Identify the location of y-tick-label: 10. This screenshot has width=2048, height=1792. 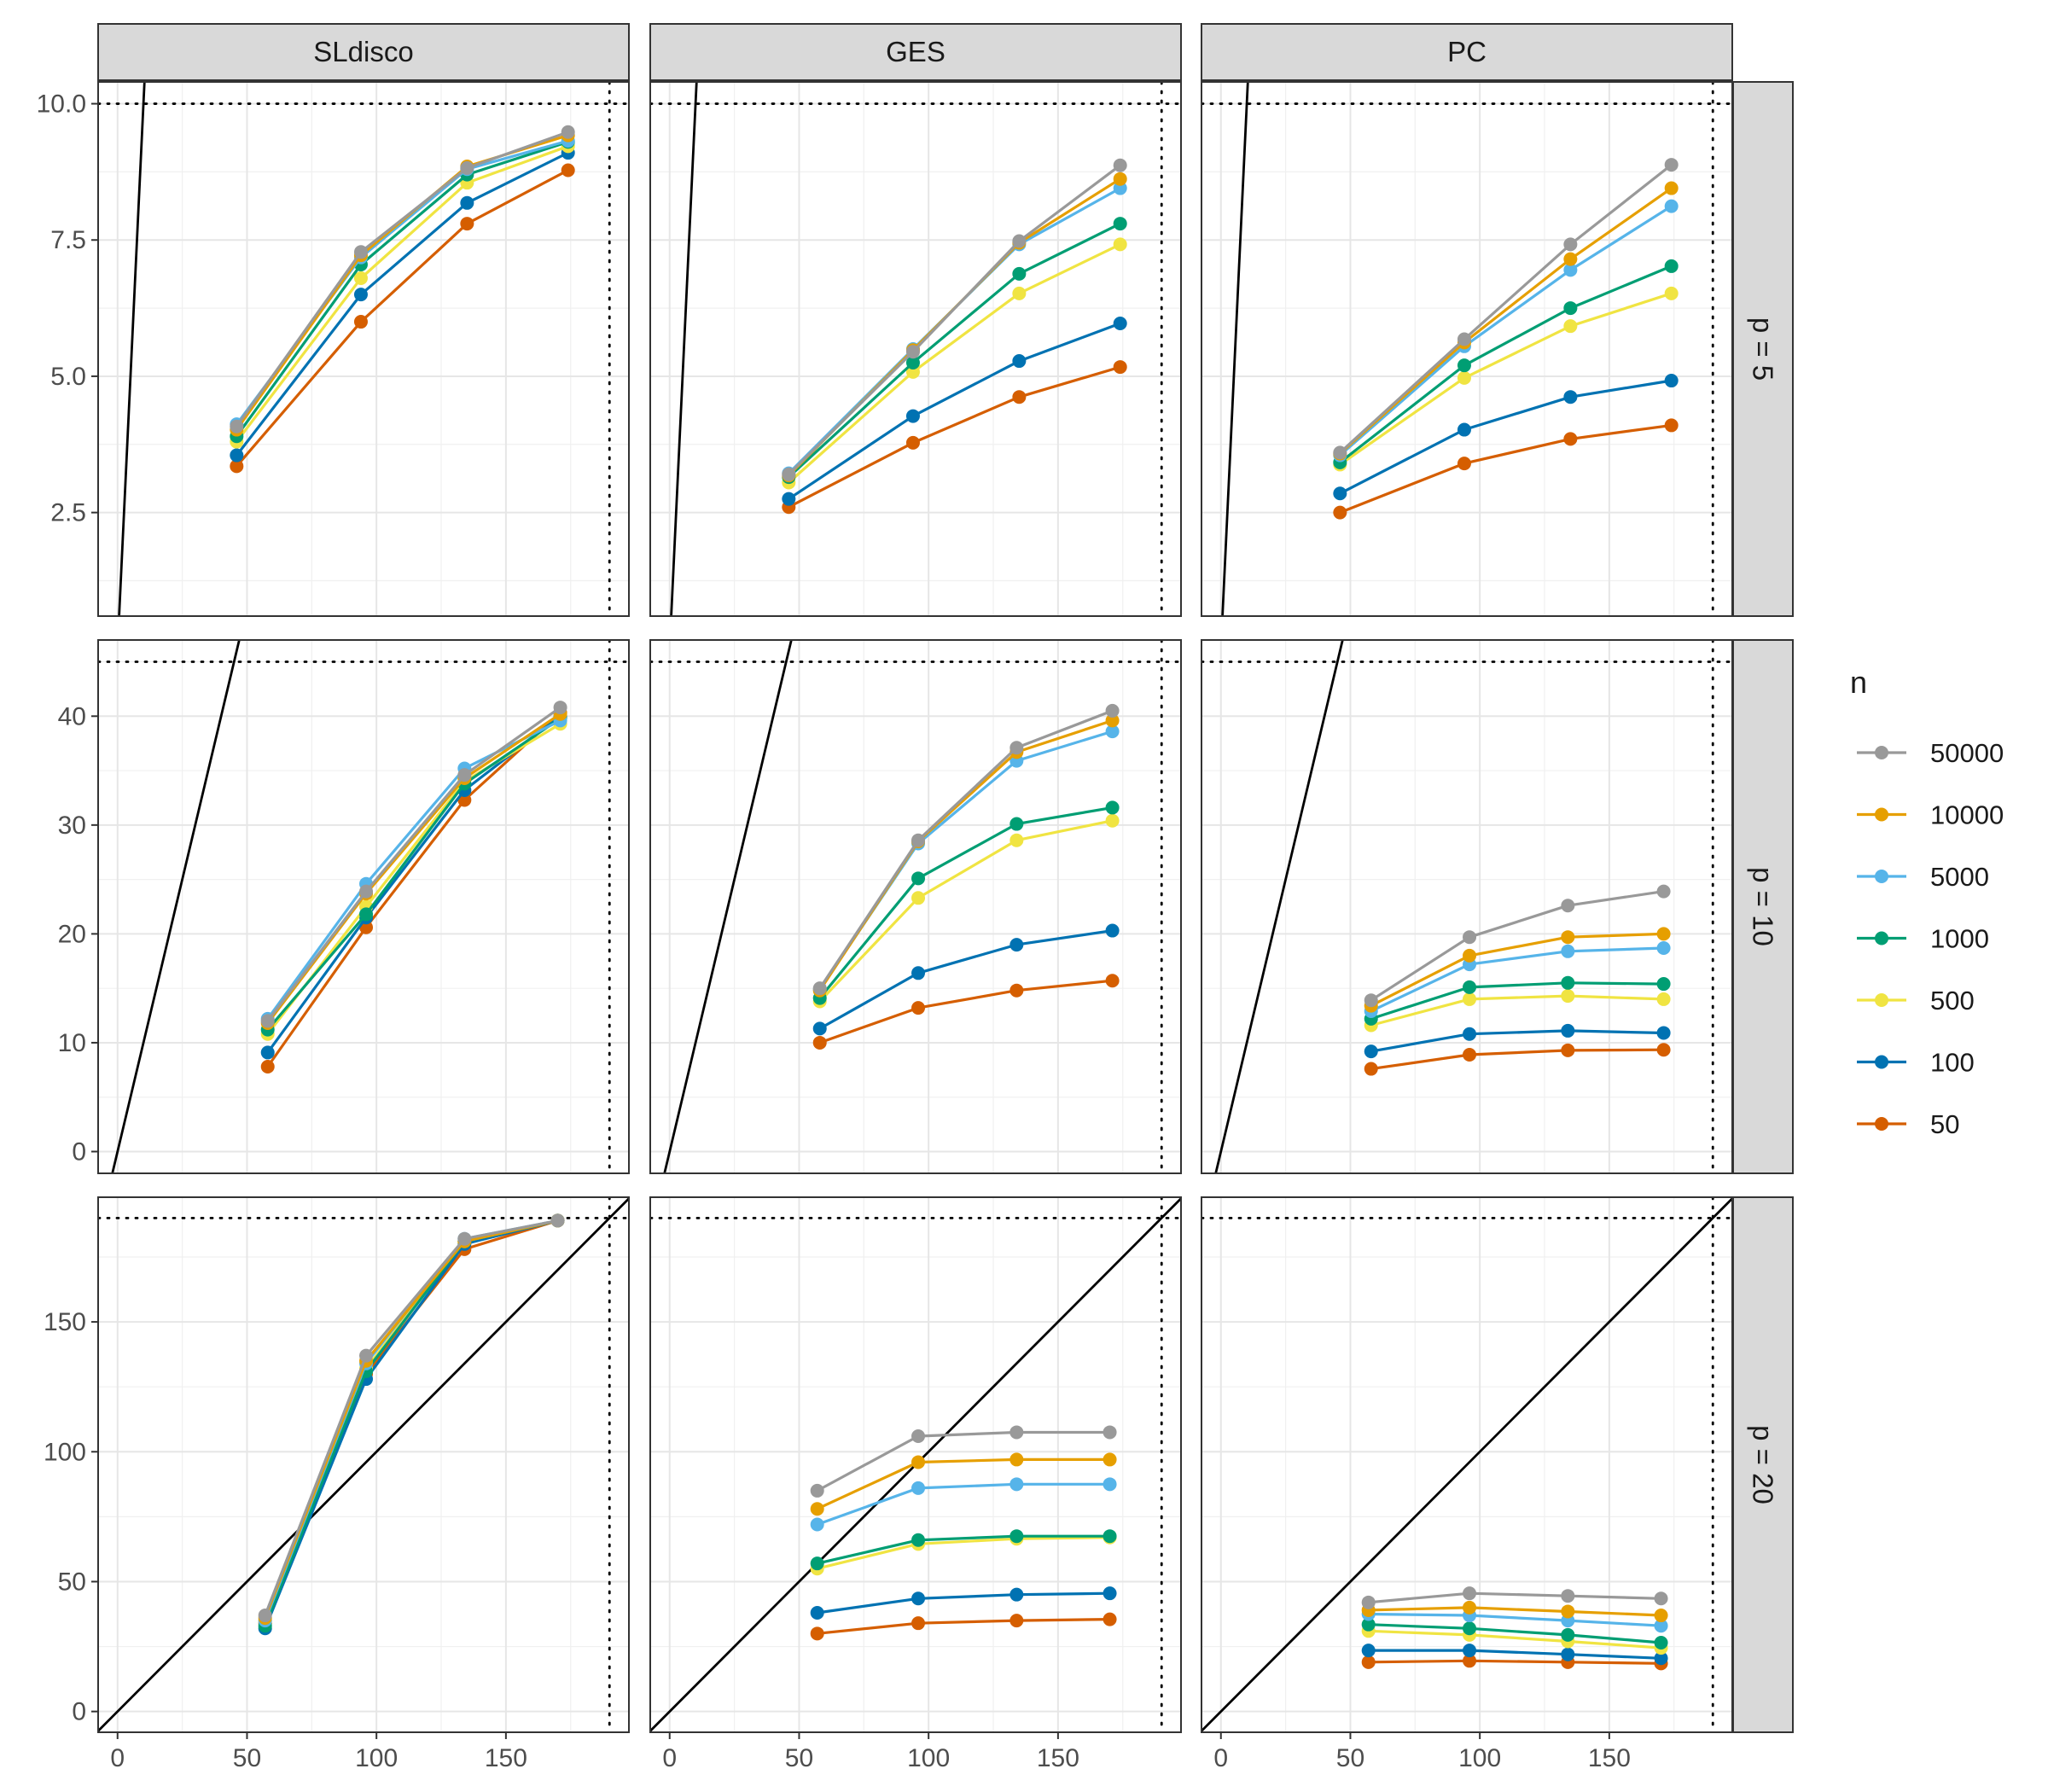
(72, 1043).